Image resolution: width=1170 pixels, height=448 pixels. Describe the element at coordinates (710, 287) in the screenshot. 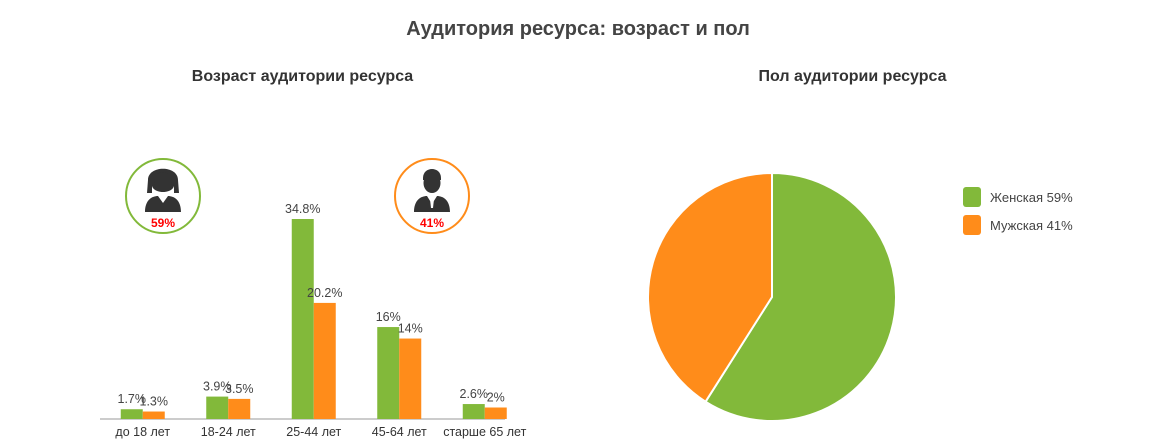

I see `pie-slice-male` at that location.